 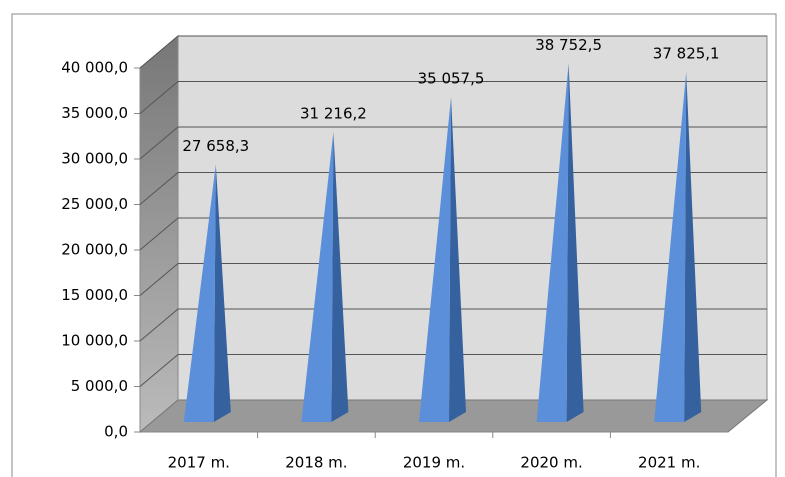 What do you see at coordinates (434, 463) in the screenshot?
I see `x-tick-label: 2019 m.` at bounding box center [434, 463].